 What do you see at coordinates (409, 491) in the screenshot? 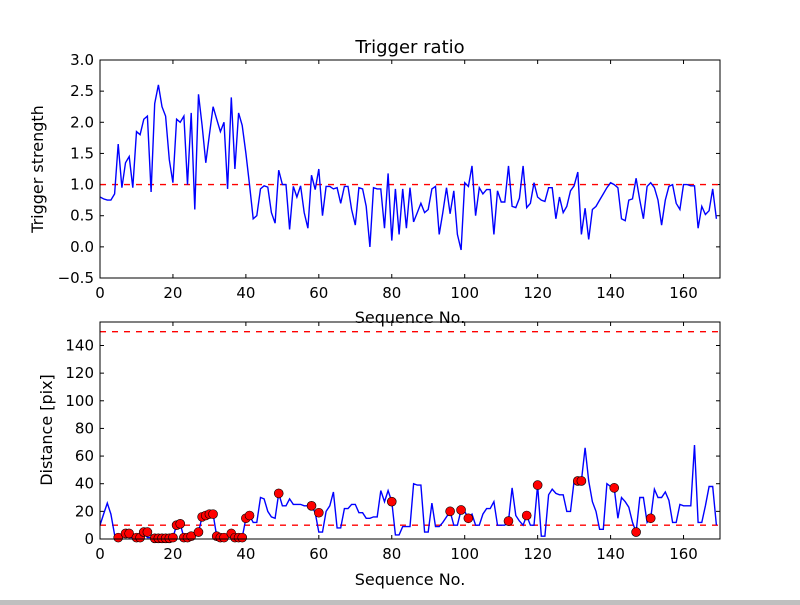
I see `series-line` at bounding box center [409, 491].